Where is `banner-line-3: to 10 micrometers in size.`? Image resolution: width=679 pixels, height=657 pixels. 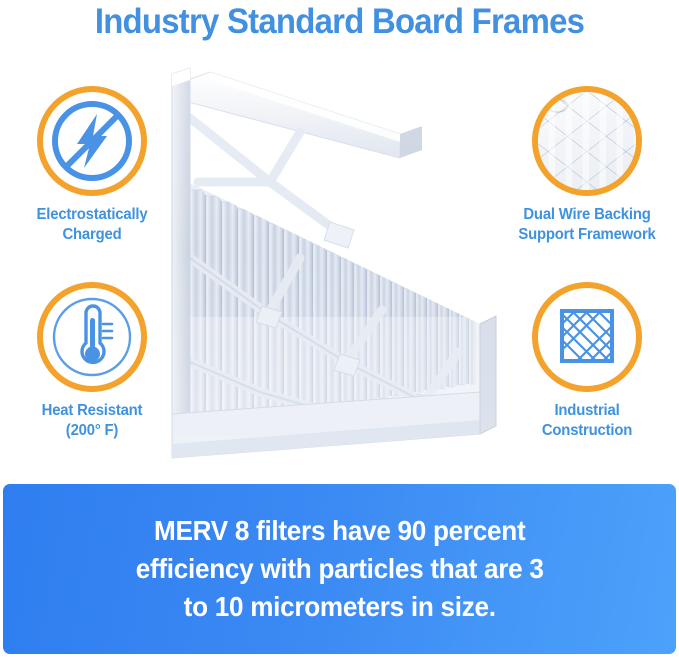
banner-line-3: to 10 micrometers in size. is located at coordinates (339, 606).